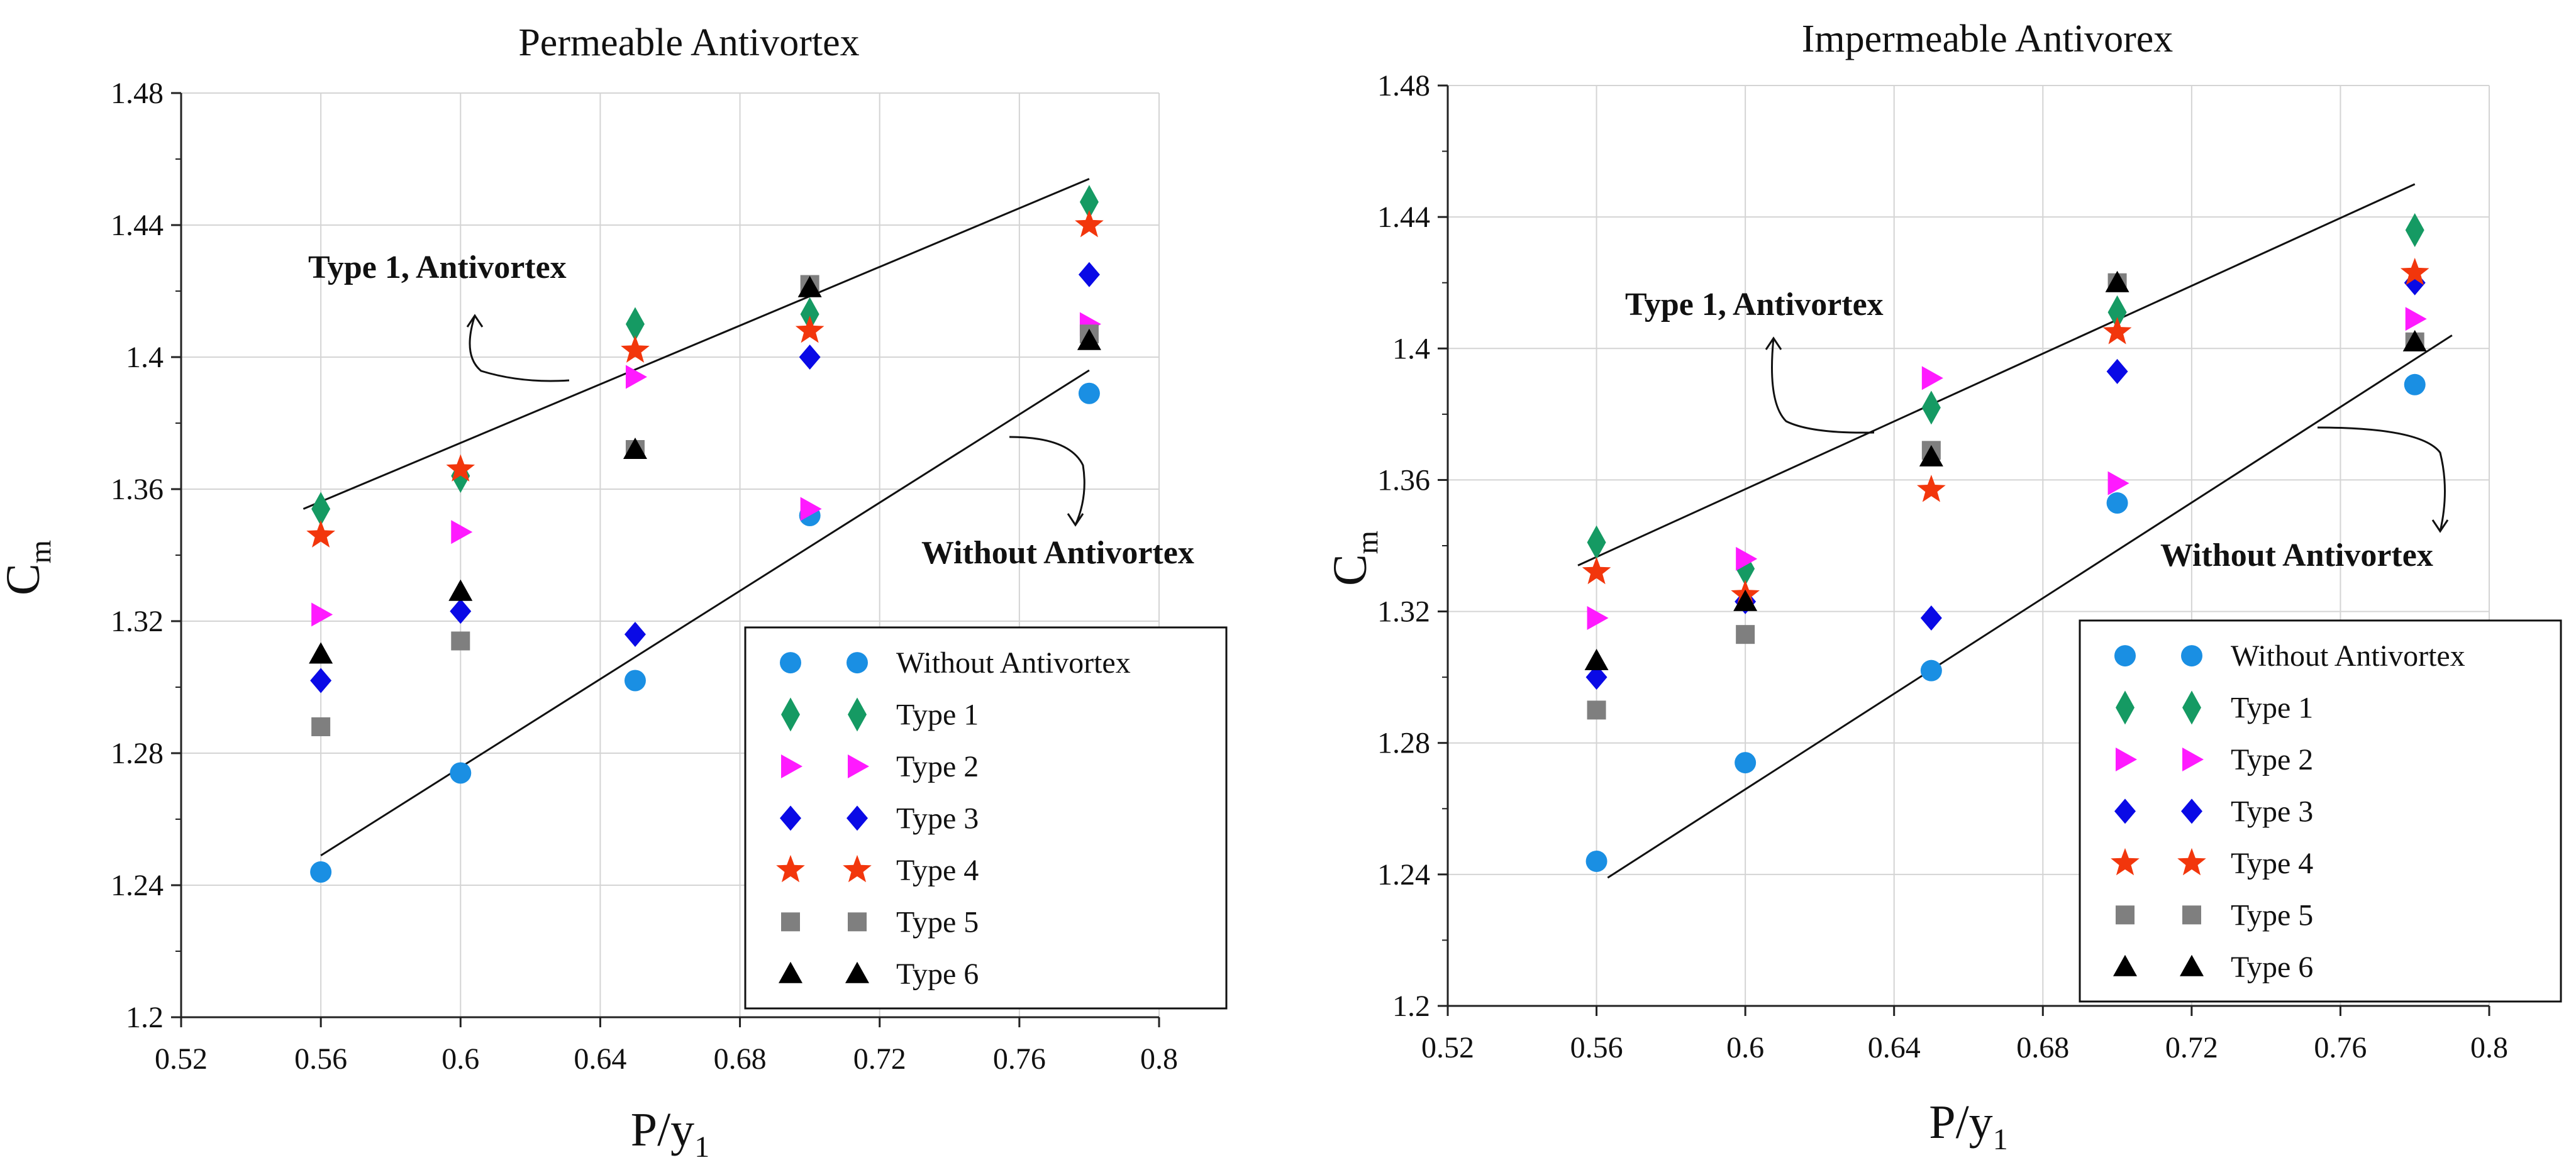 This screenshot has height=1170, width=2576. What do you see at coordinates (137, 93) in the screenshot?
I see `y-tick-label: 1.48` at bounding box center [137, 93].